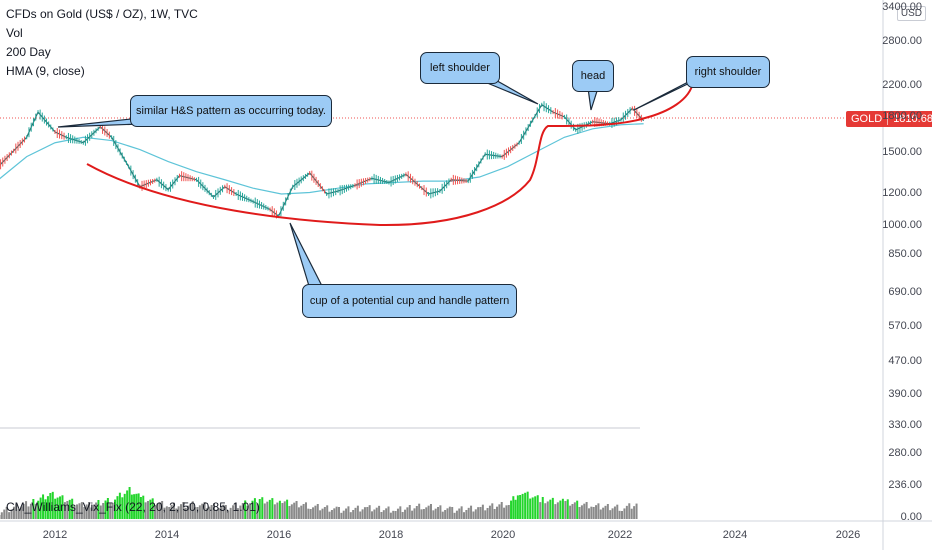  Describe the element at coordinates (620, 535) in the screenshot. I see `x-tick-label: 2022` at that location.